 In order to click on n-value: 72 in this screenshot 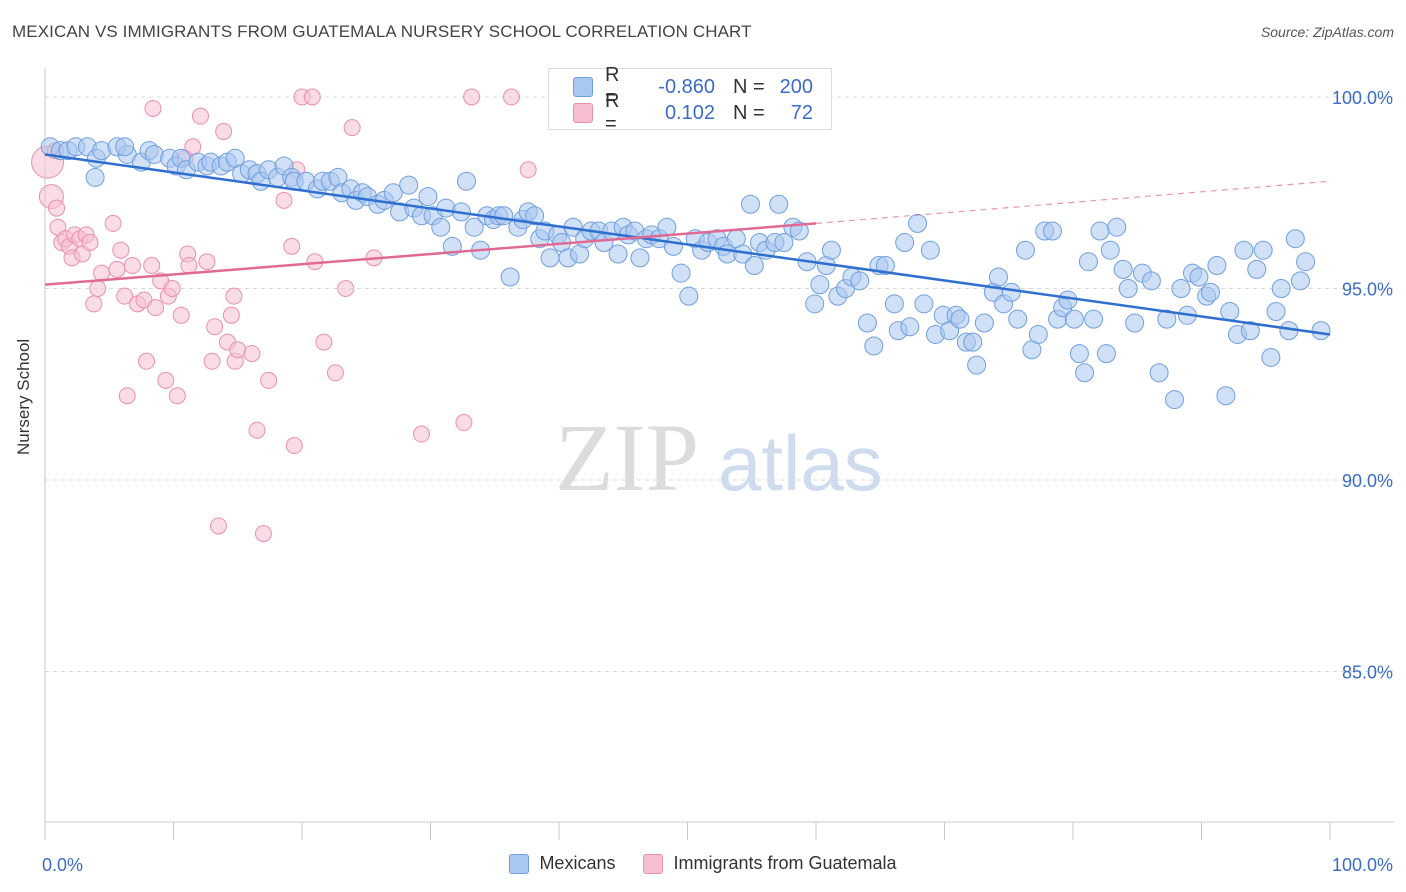, I will do `click(801, 112)`.